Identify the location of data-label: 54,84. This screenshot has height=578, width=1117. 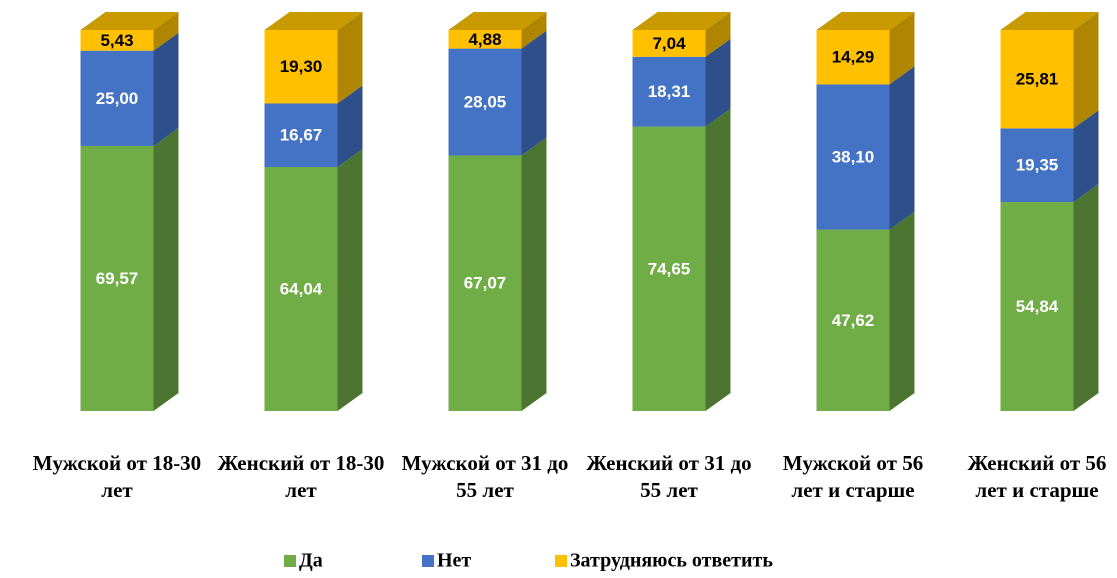
(1037, 306).